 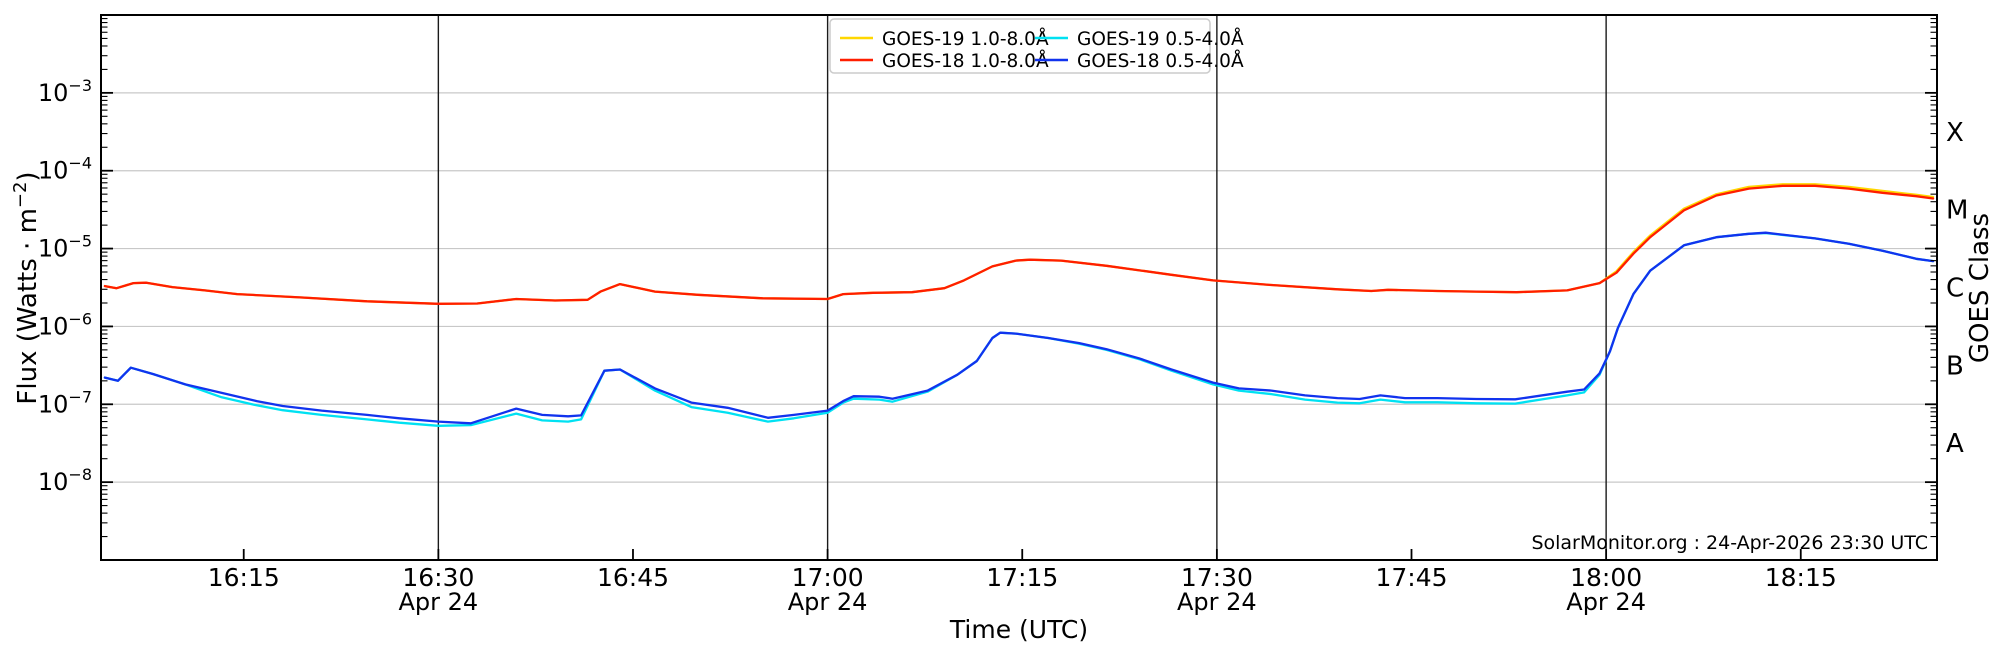 What do you see at coordinates (1022, 577) in the screenshot?
I see `x-tick-label: 17:15` at bounding box center [1022, 577].